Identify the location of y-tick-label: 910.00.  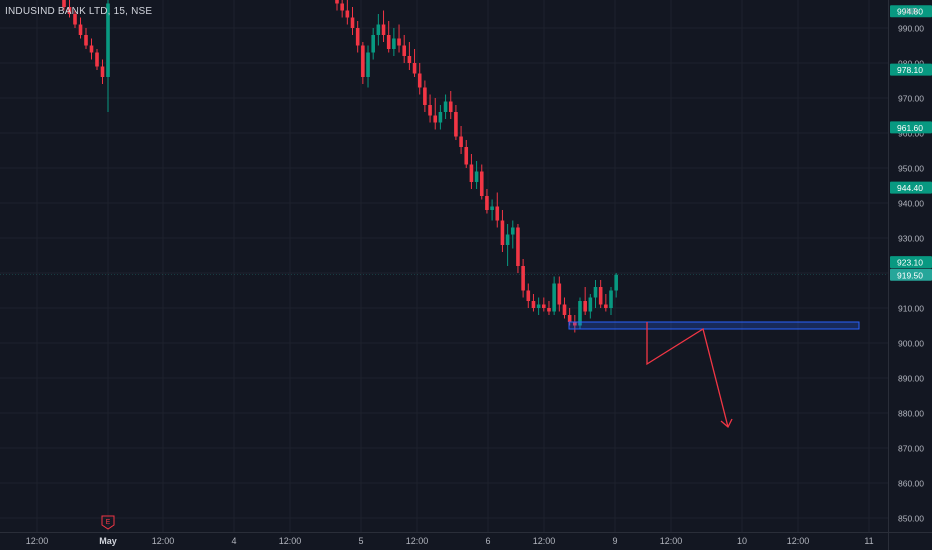
(911, 309).